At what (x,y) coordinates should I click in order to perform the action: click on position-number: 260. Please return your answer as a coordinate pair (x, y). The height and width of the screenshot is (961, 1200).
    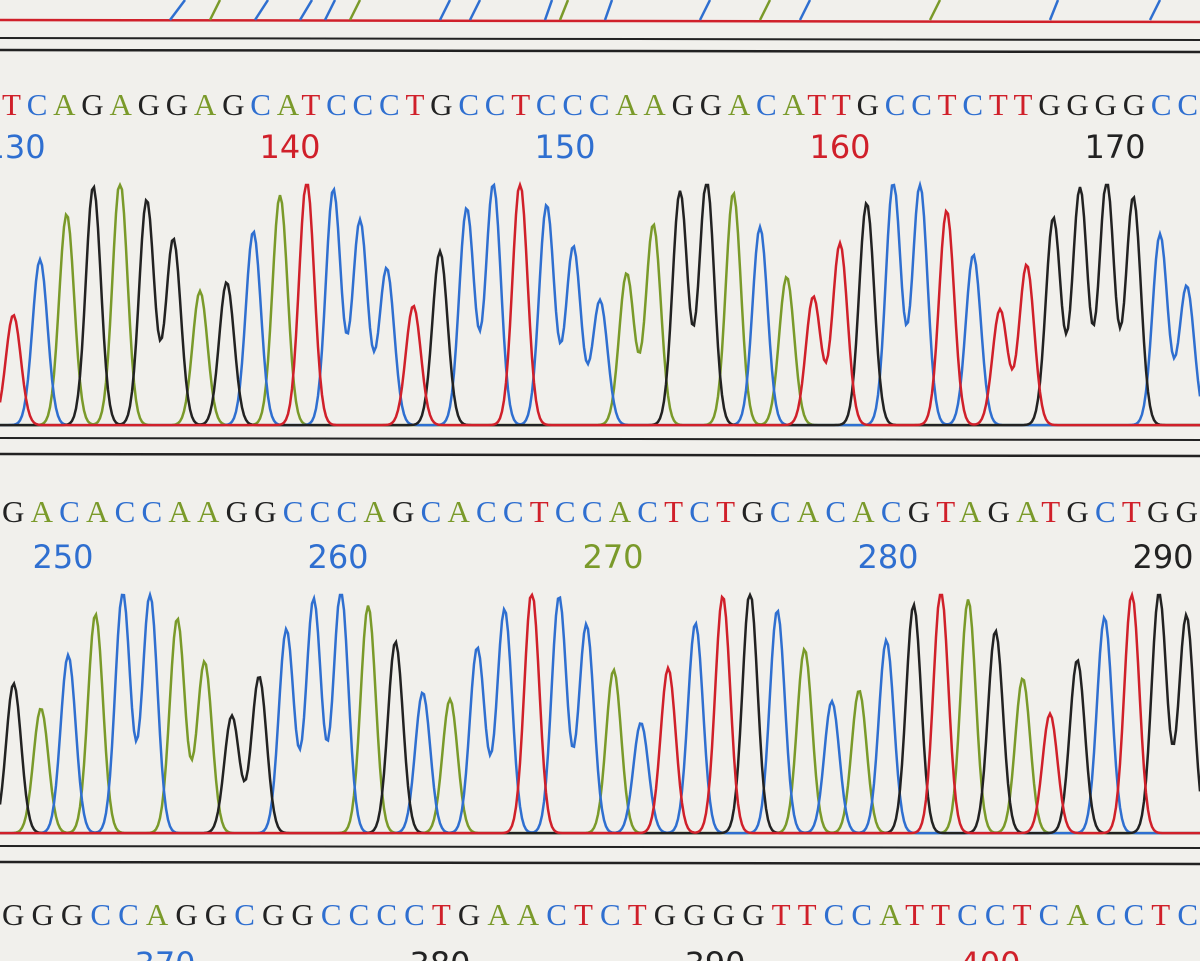
    Looking at the image, I should click on (337, 557).